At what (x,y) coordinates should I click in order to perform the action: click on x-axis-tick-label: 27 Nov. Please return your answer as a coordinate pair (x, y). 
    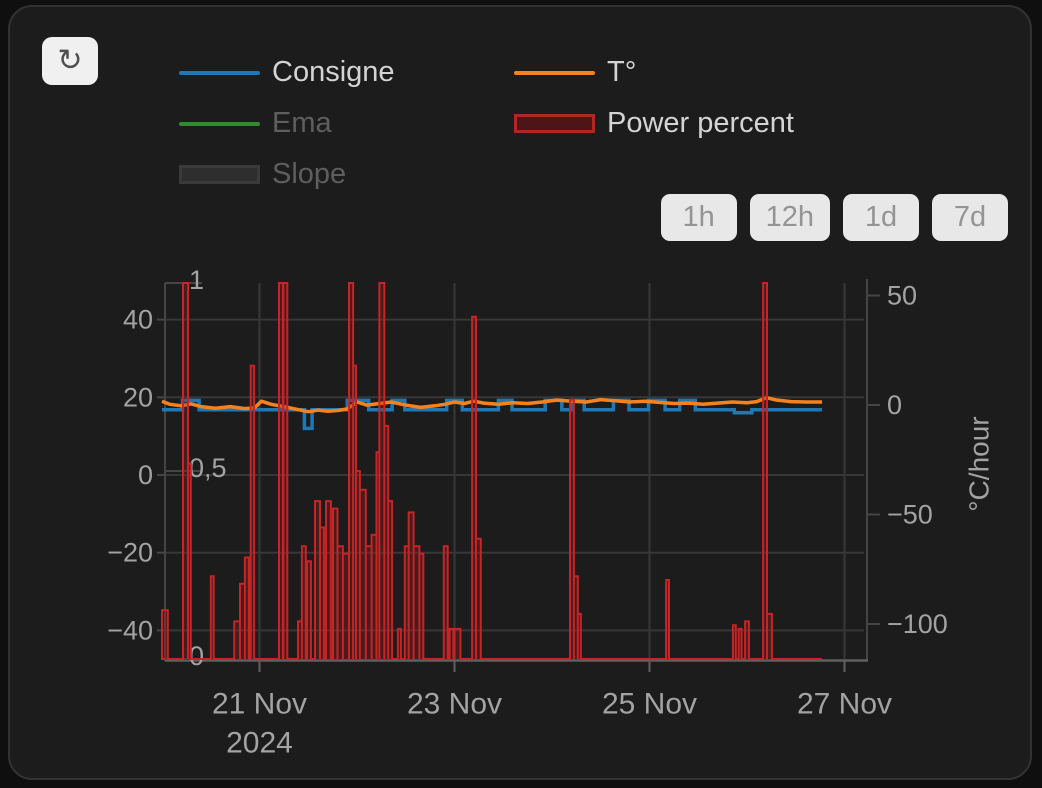
    Looking at the image, I should click on (844, 704).